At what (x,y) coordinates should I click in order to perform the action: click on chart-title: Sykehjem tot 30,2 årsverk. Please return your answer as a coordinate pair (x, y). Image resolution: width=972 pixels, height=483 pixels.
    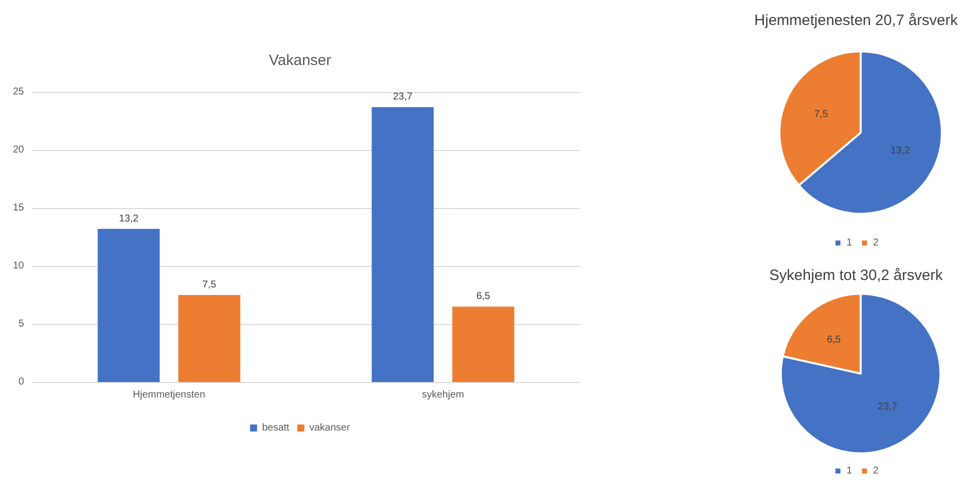
    Looking at the image, I should click on (856, 275).